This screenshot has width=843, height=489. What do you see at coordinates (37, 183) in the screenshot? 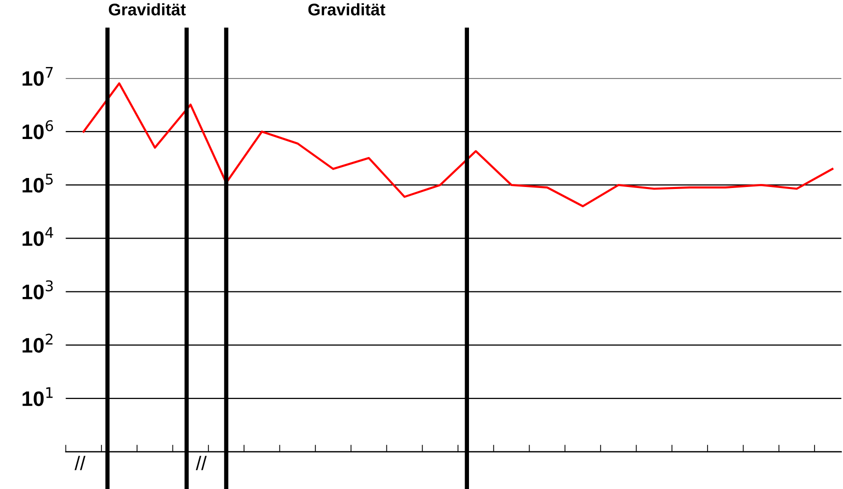
I see `y-tick-label: 10$^{5}$` at bounding box center [37, 183].